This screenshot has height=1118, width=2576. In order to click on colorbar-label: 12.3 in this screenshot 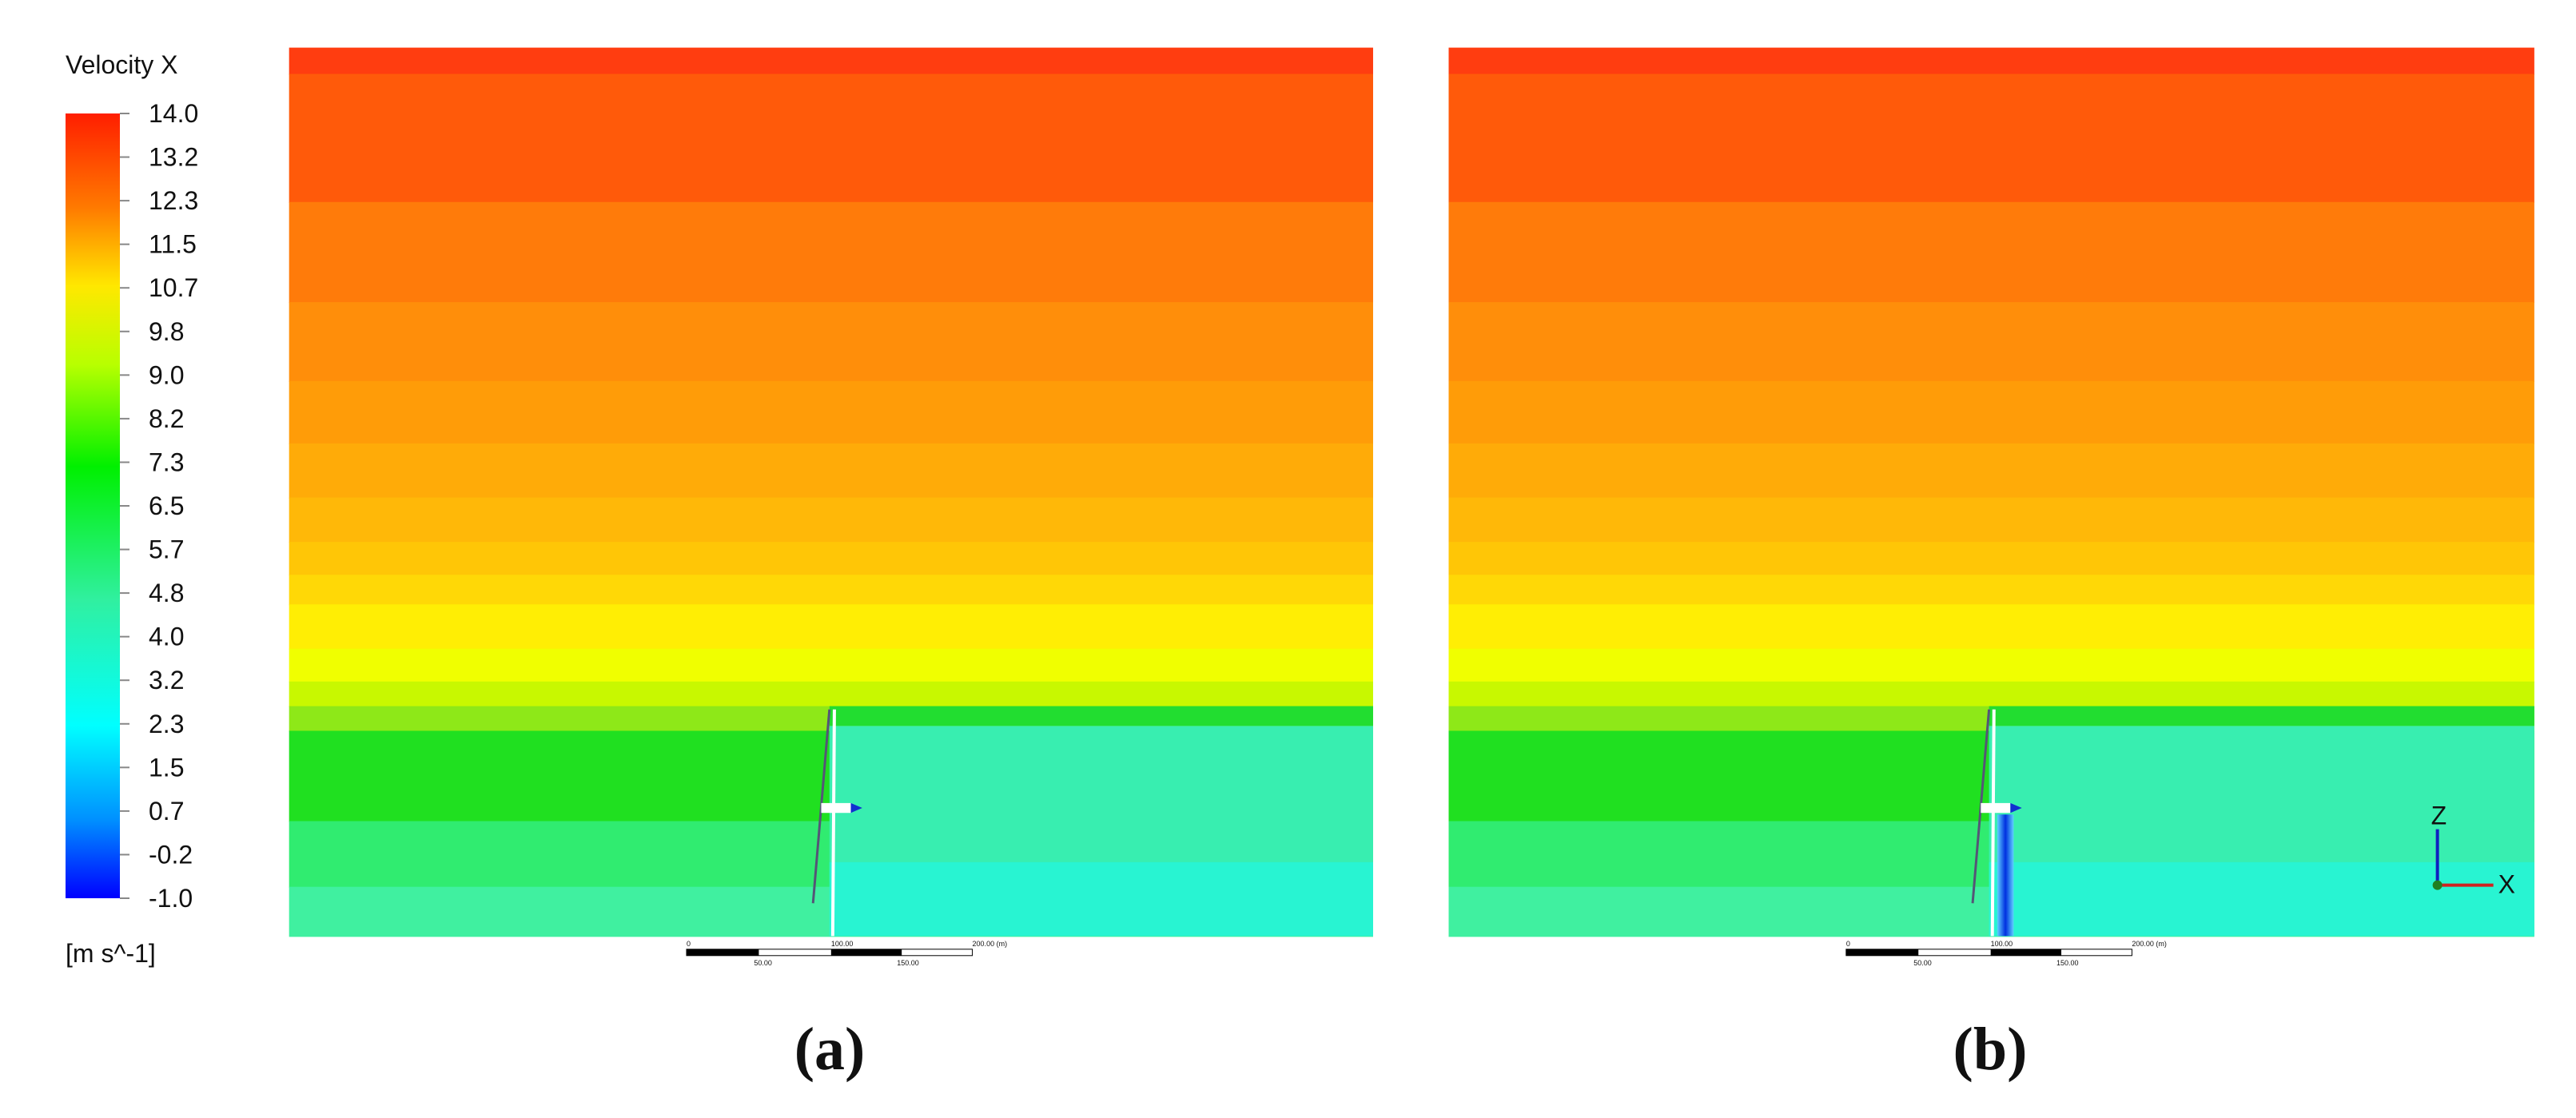, I will do `click(173, 200)`.